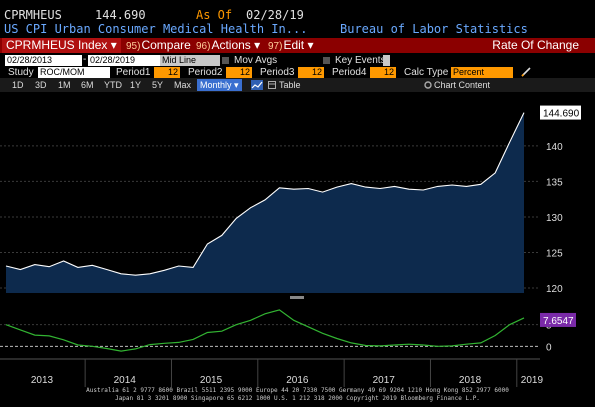  What do you see at coordinates (158, 85) in the screenshot?
I see `range-5y-button: 5Y` at bounding box center [158, 85].